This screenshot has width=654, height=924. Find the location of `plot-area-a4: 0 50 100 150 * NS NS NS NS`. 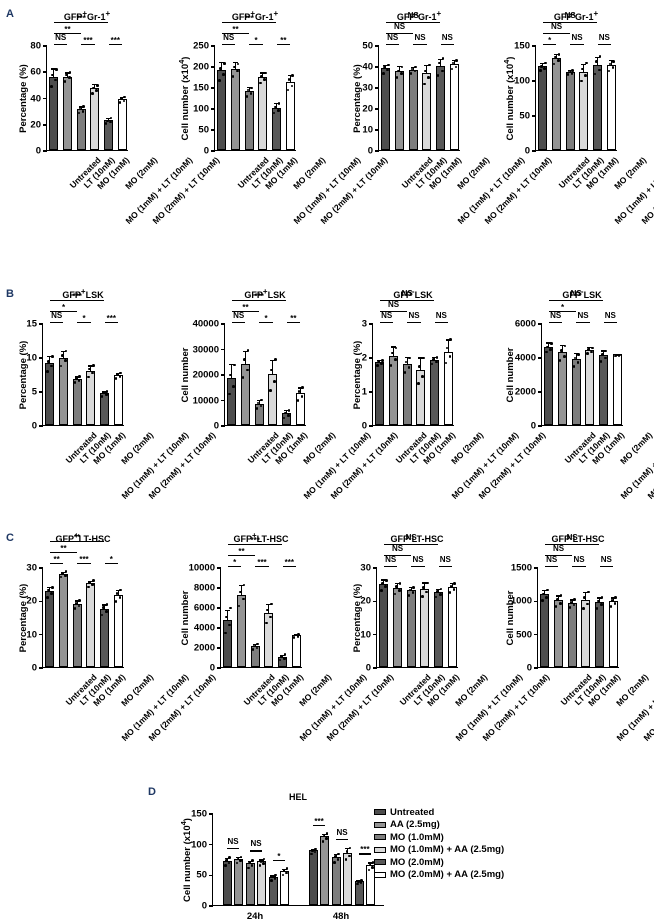

plot-area-a4: 0 50 100 150 * NS NS NS NS is located at coordinates (565, 84).